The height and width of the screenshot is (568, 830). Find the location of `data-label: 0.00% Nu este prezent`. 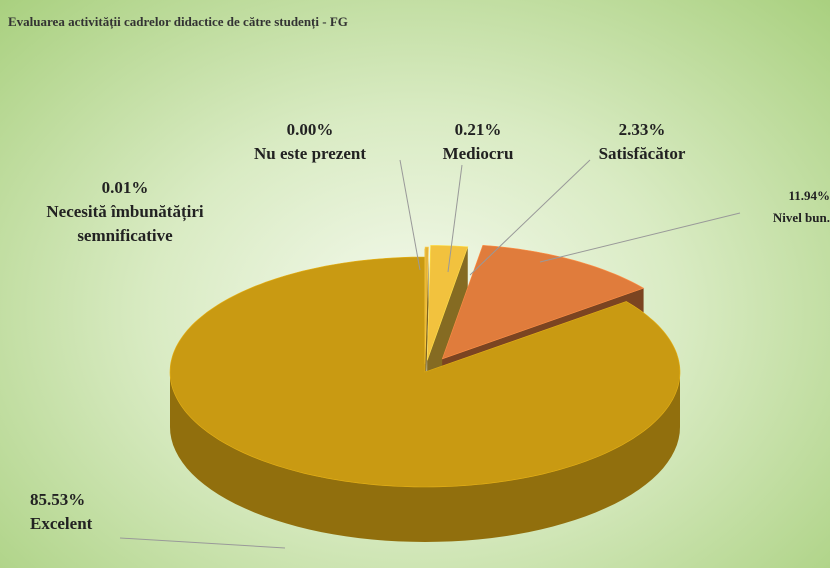

data-label: 0.00% Nu este prezent is located at coordinates (310, 142).